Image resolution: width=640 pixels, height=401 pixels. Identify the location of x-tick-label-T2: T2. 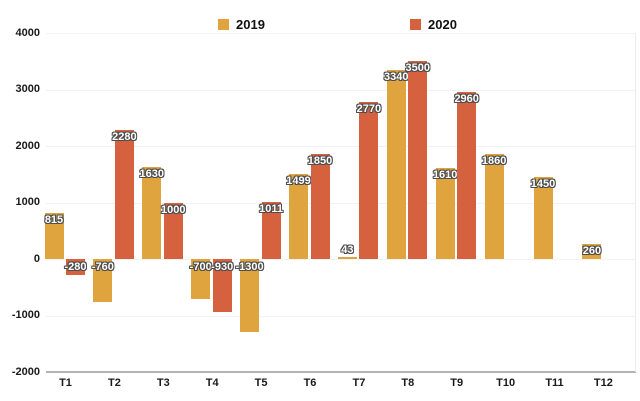
(114, 383).